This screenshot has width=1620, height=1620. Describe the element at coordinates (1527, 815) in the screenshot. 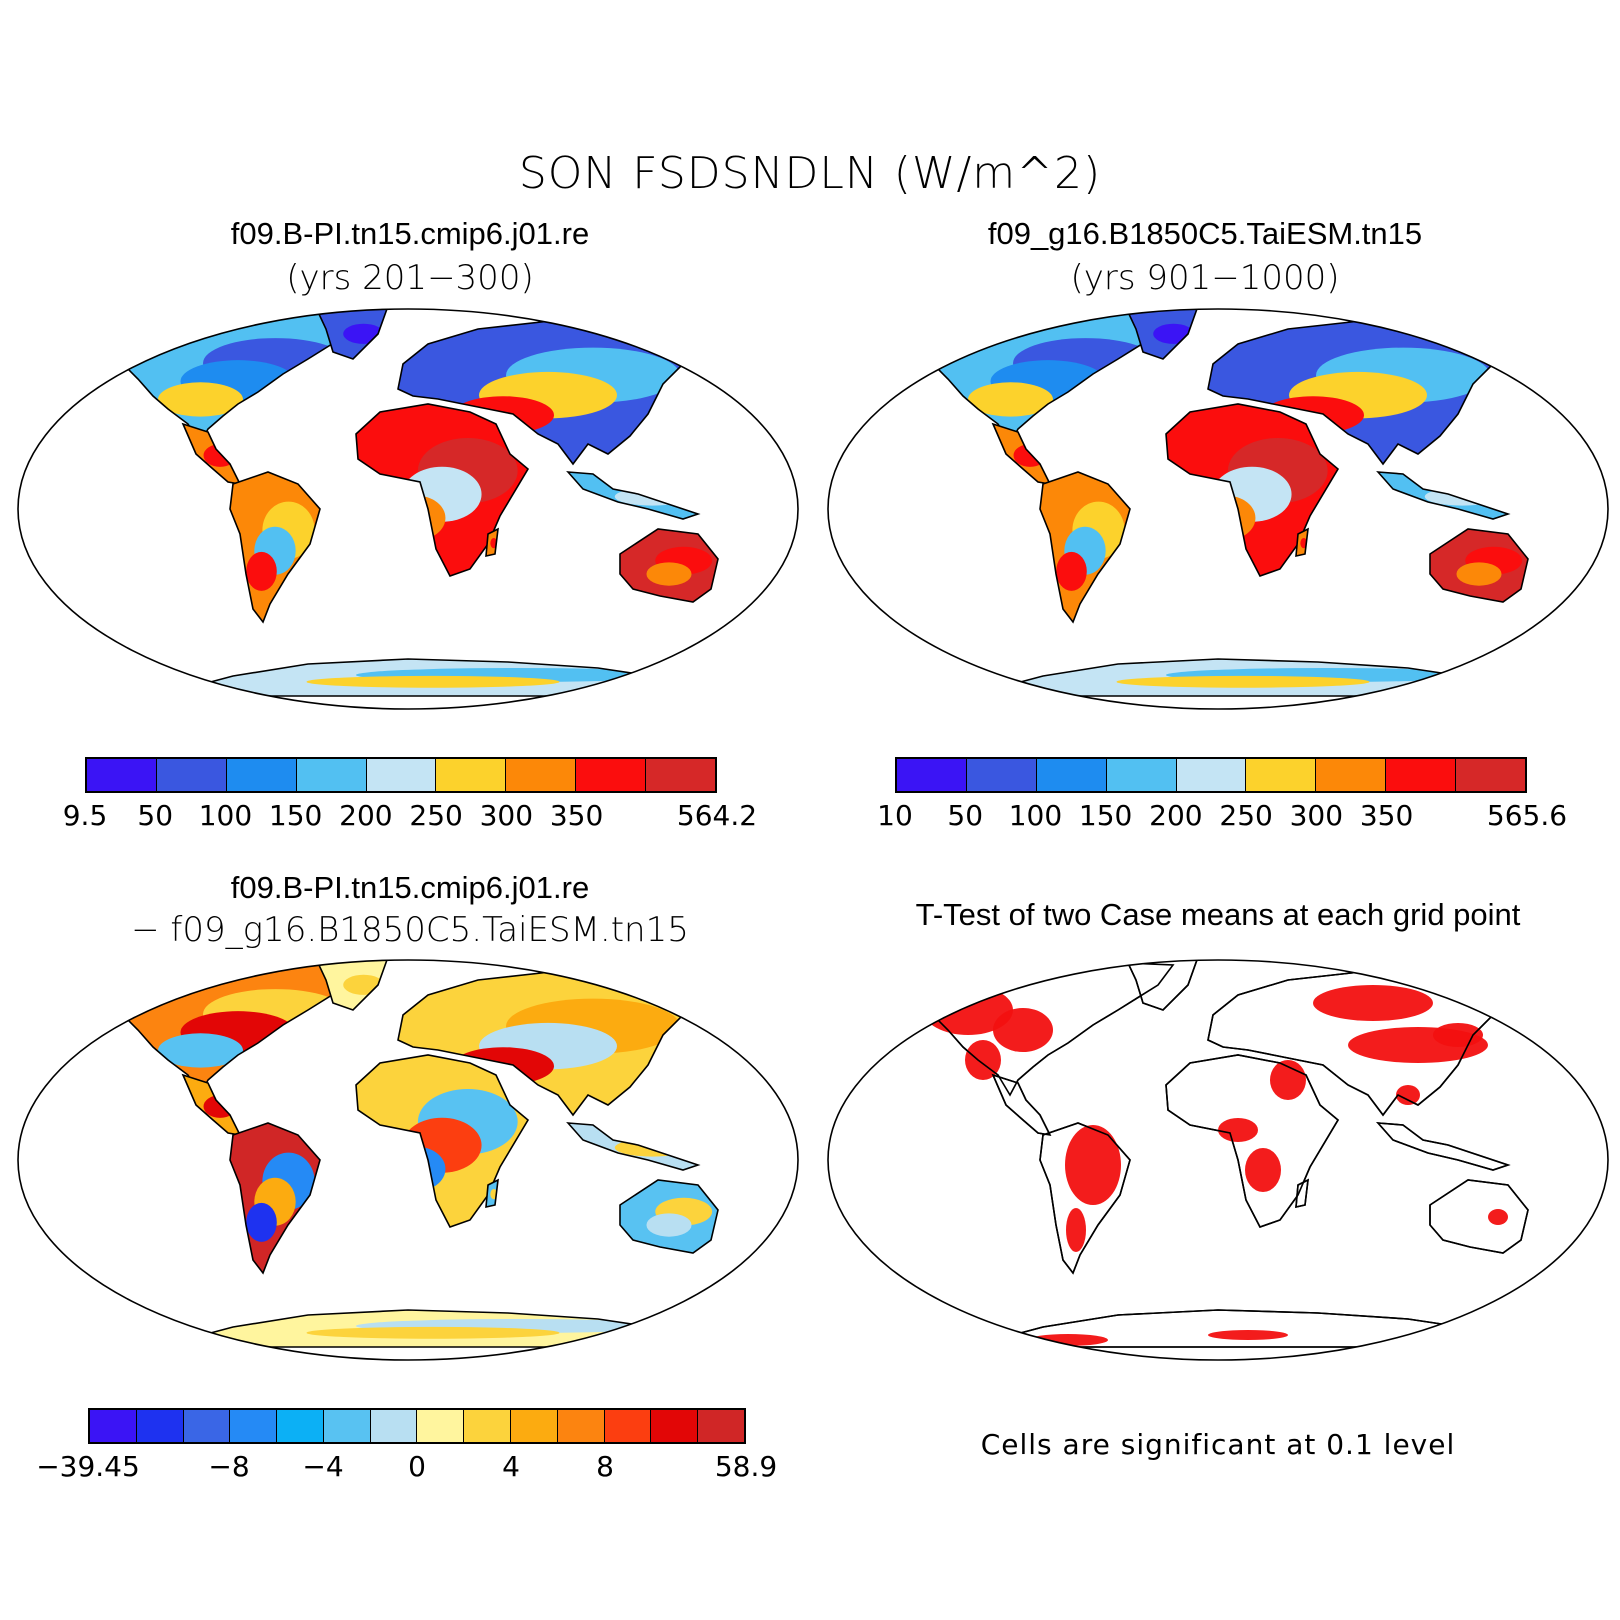

I see `colorbar-tick-label: 565.6` at that location.